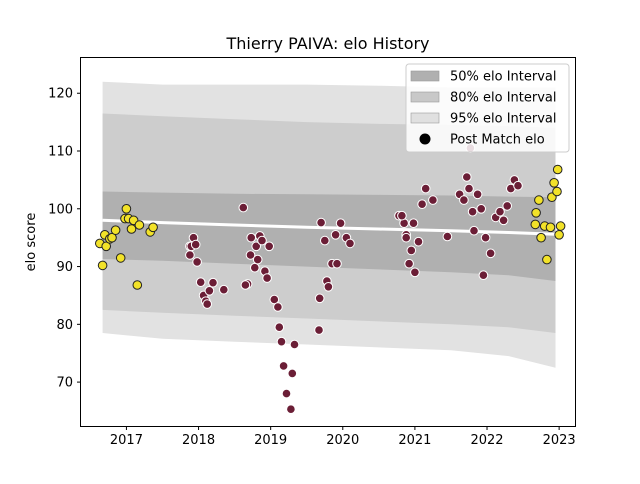  What do you see at coordinates (486, 440) in the screenshot?
I see `x-tick-label: 2022` at bounding box center [486, 440].